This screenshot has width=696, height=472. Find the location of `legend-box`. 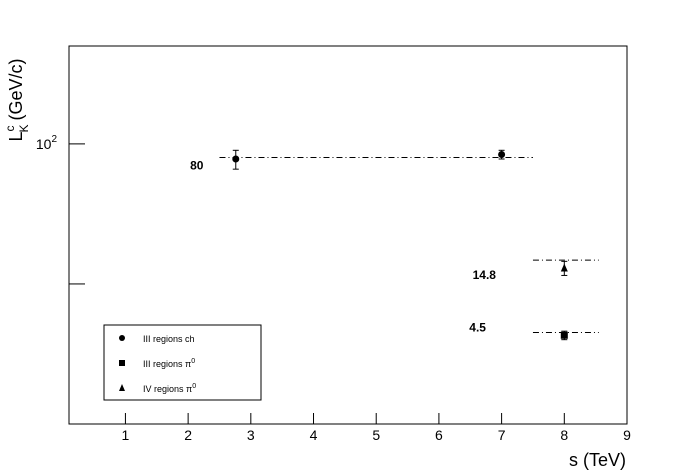

legend-box is located at coordinates (182, 362).